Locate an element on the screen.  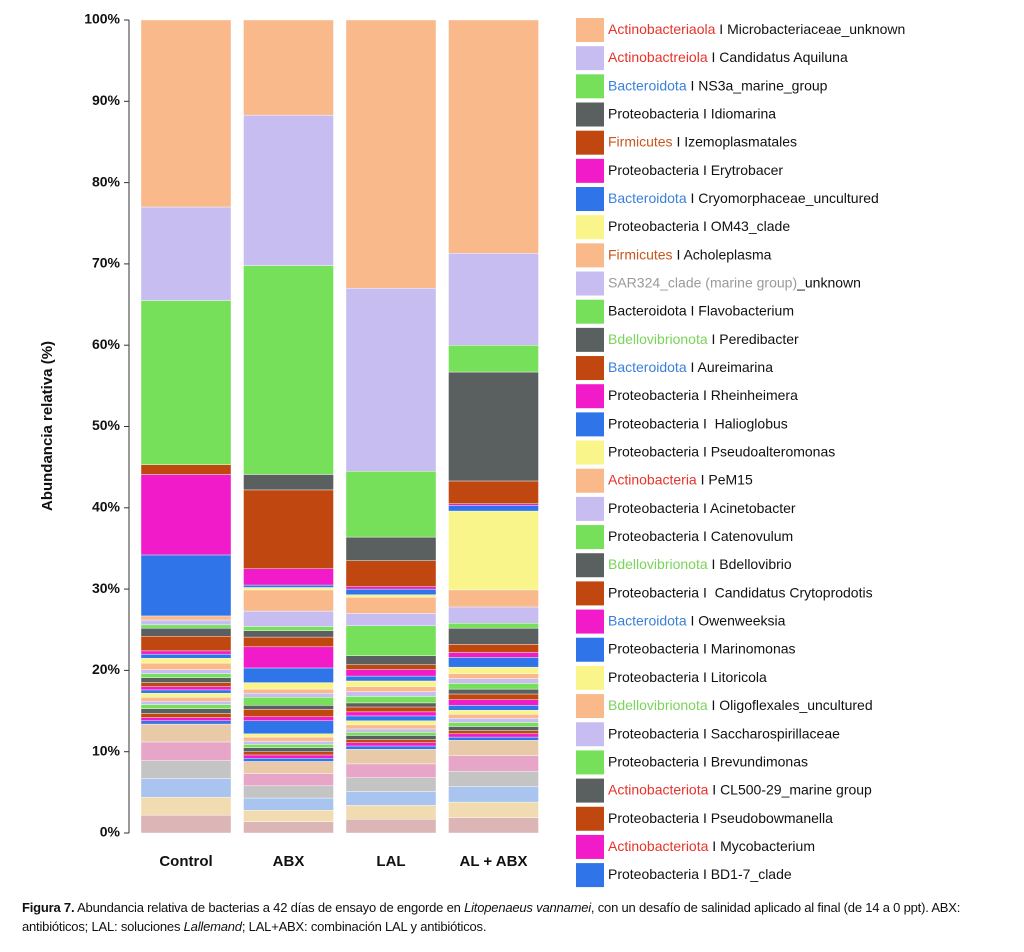
legend-label: Bacteroidota I Cryomorphaceae_uncultured is located at coordinates (743, 198).